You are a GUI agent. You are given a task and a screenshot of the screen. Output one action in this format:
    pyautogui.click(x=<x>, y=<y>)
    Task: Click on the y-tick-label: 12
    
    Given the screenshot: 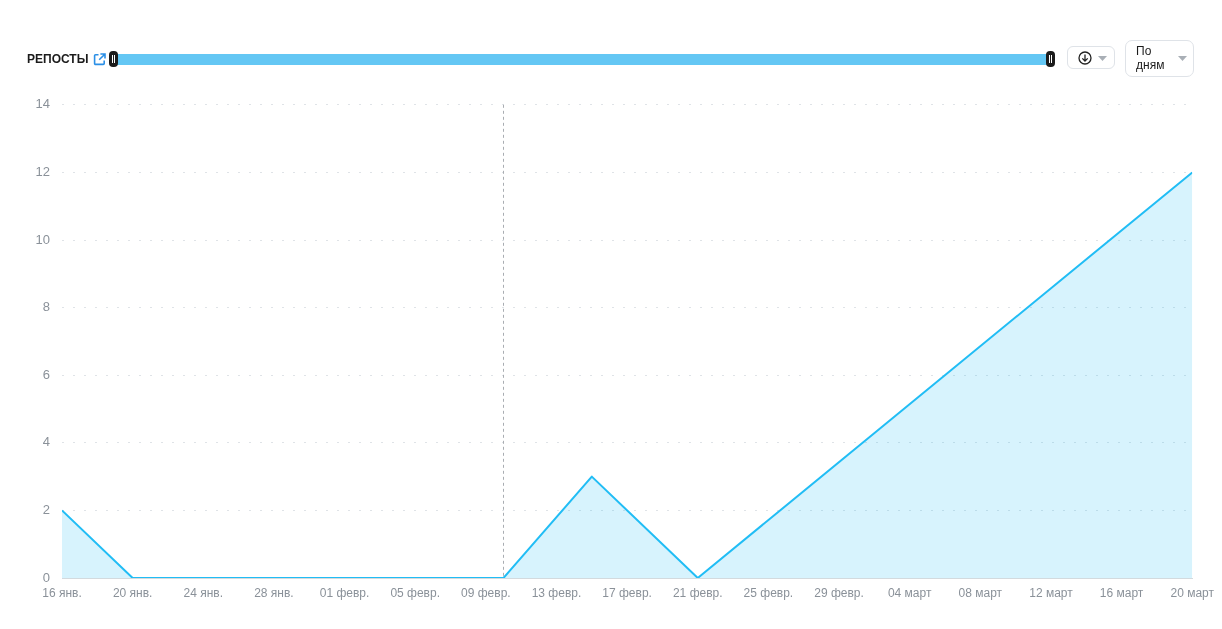 What is the action you would take?
    pyautogui.click(x=42, y=171)
    